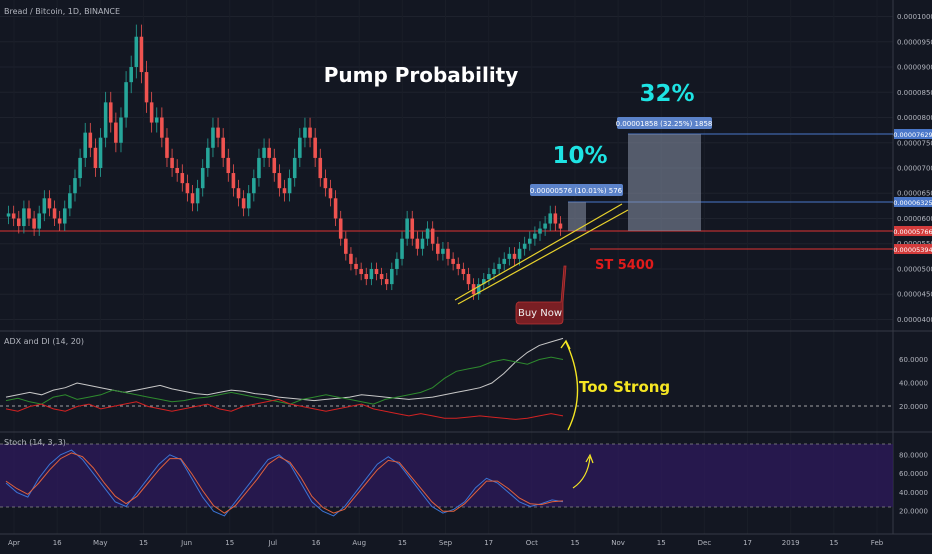 This screenshot has width=932, height=554. Describe the element at coordinates (912, 232) in the screenshot. I see `entry-badge-text: 0.00005766` at that location.